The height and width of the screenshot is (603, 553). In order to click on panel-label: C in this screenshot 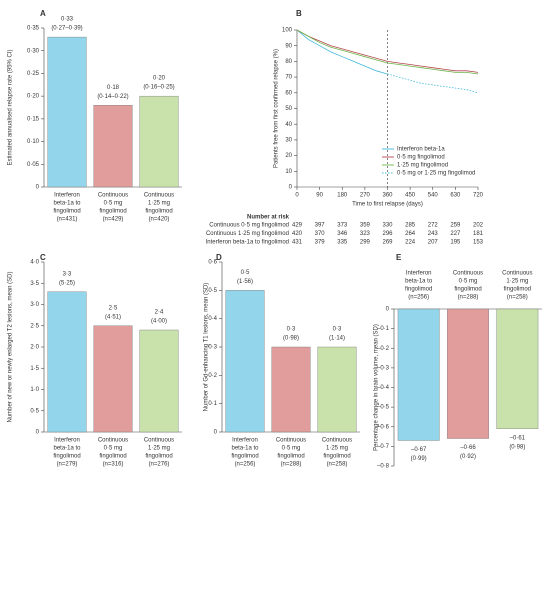, I will do `click(43, 257)`.